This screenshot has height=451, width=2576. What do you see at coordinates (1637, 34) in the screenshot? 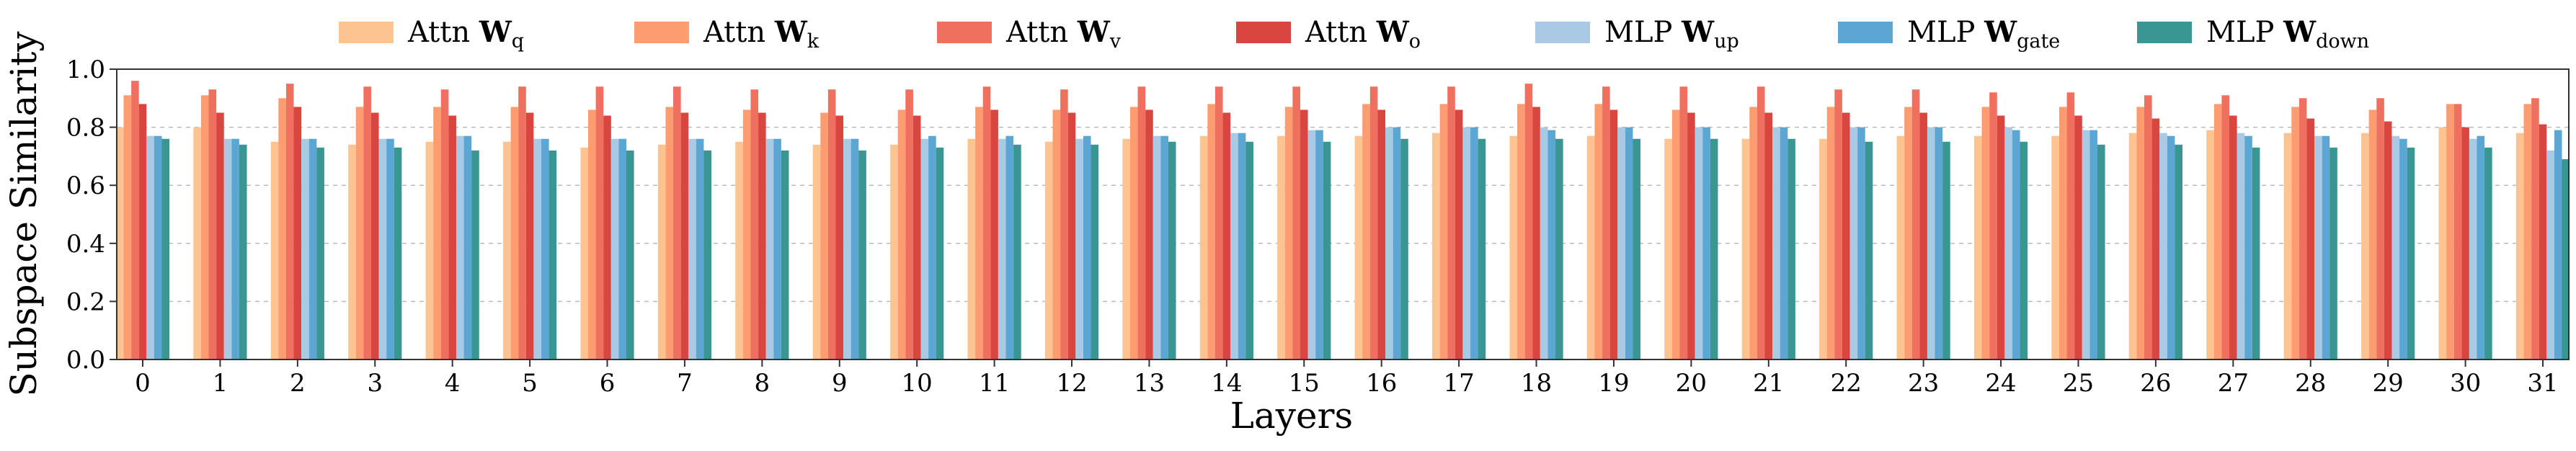
I see `legend-item-up: MLP Wup` at bounding box center [1637, 34].